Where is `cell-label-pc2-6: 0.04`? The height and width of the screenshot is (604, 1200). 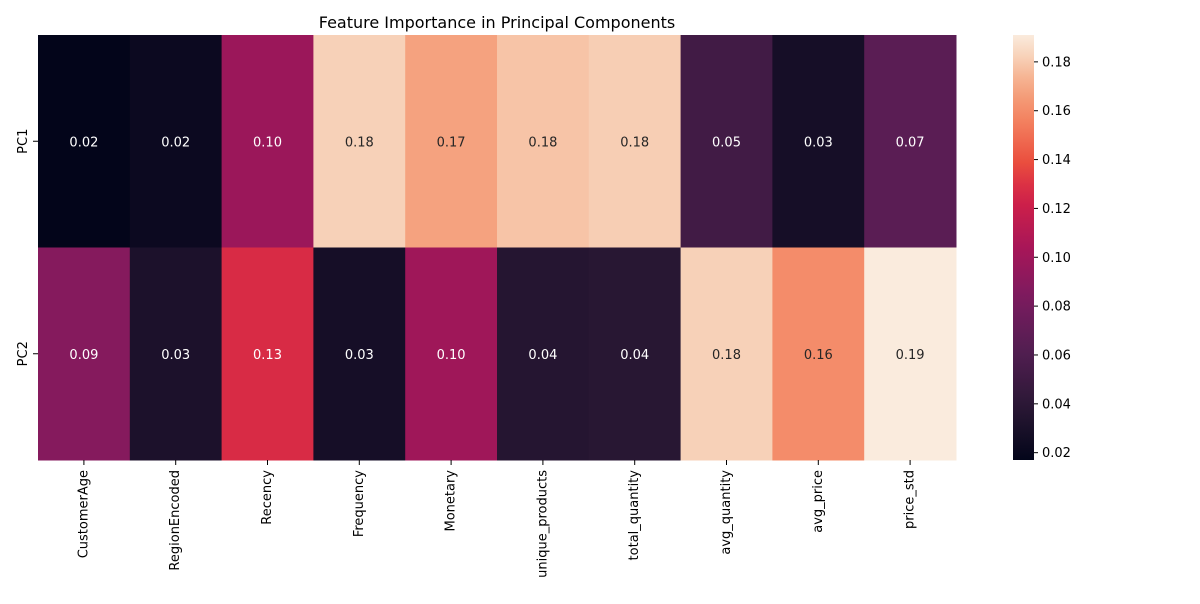
cell-label-pc2-6: 0.04 is located at coordinates (634, 355).